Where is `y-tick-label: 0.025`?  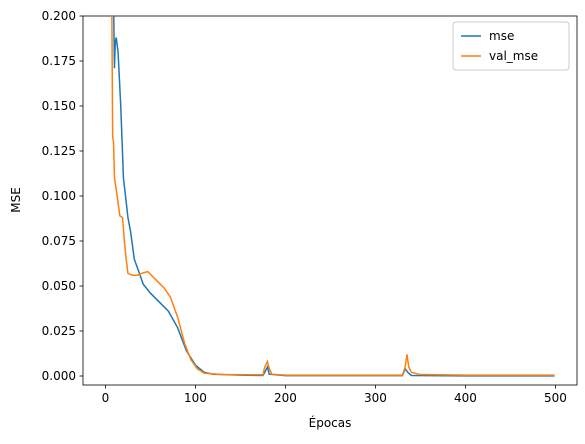 y-tick-label: 0.025 is located at coordinates (59, 331).